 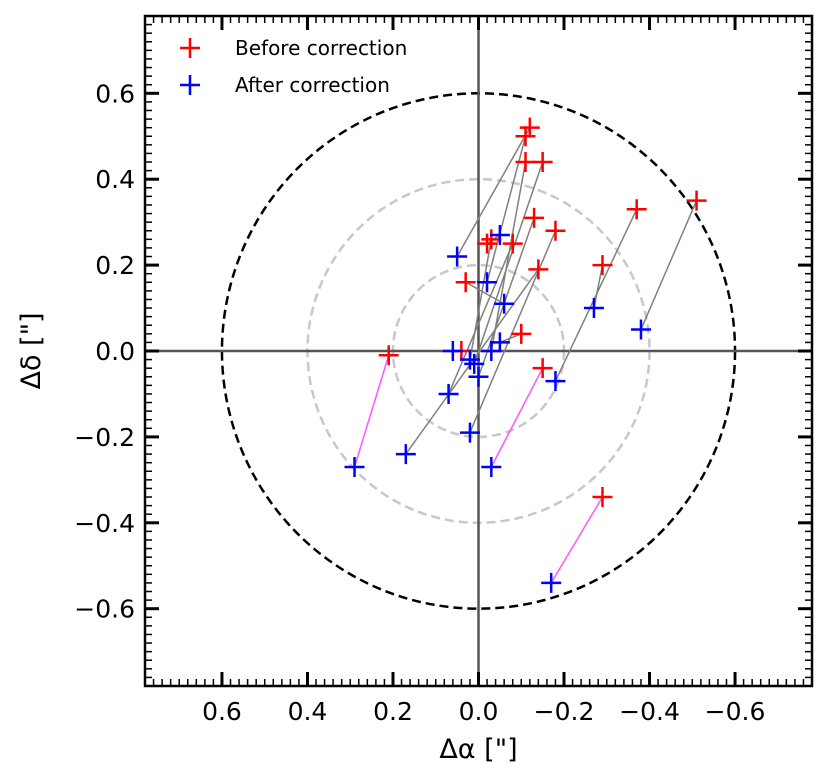 I want to click on x-tick-label: −0.4, so click(x=649, y=711).